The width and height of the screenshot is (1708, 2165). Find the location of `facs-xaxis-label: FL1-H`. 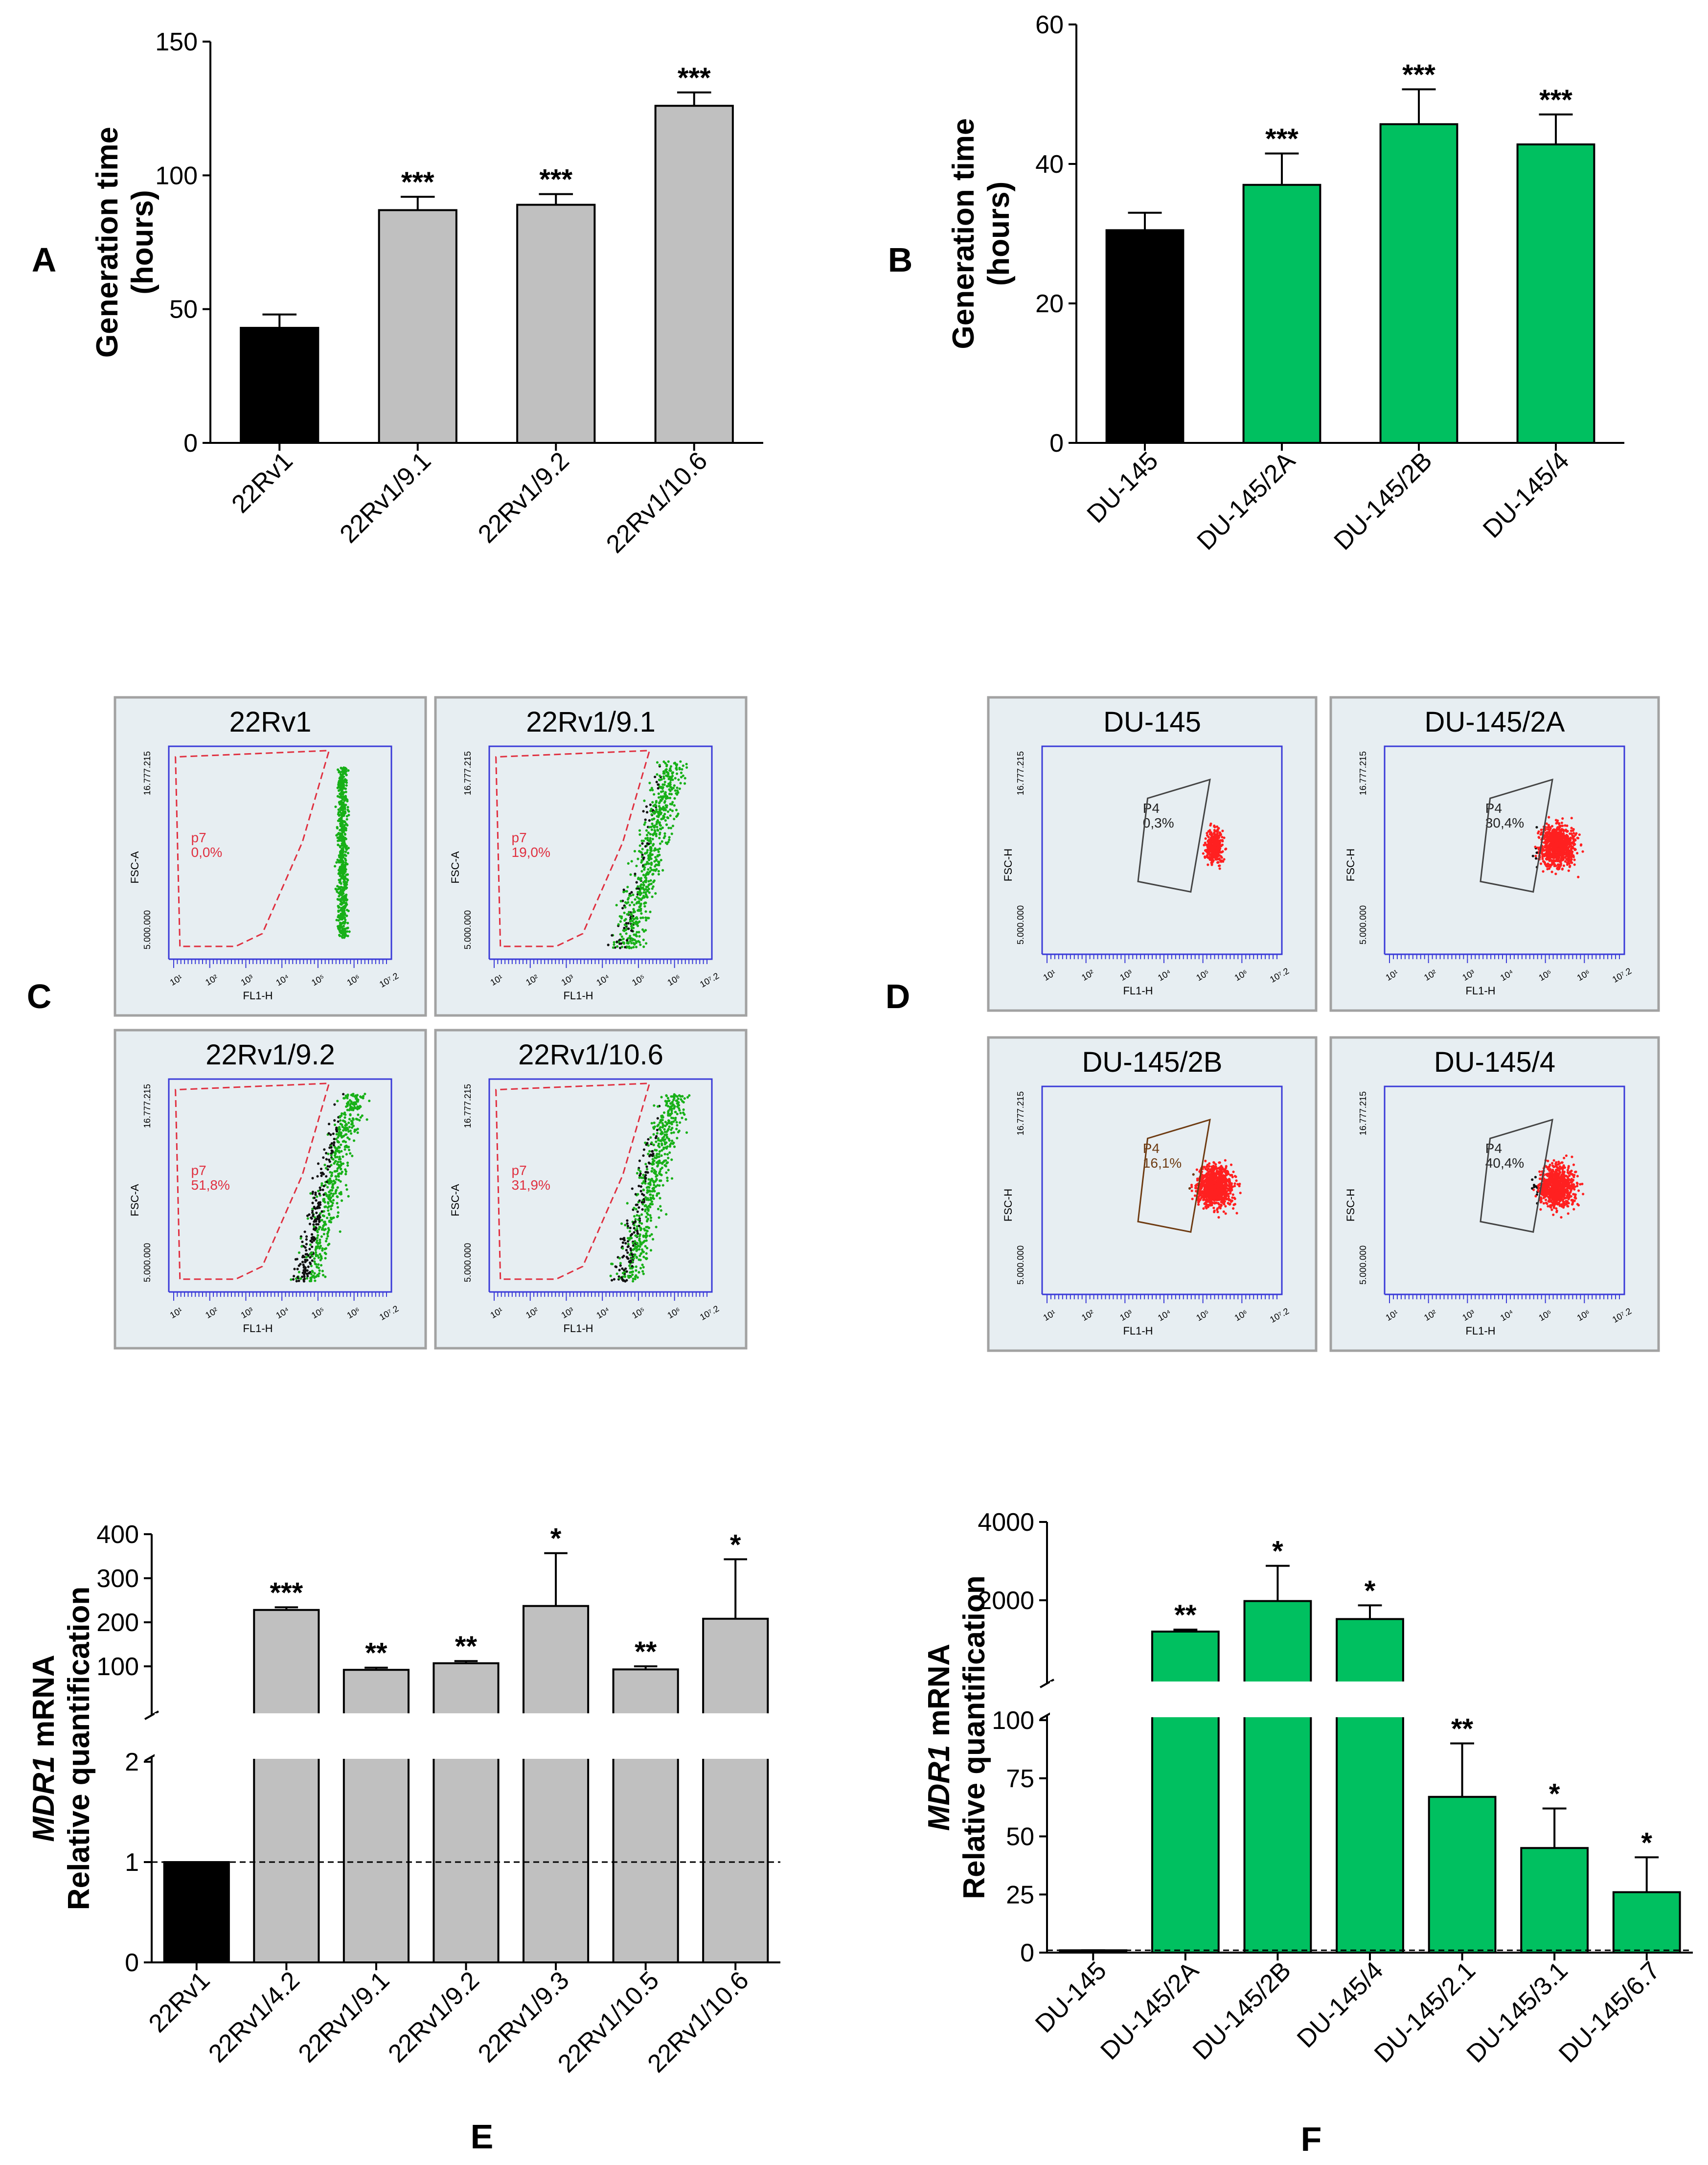

facs-xaxis-label: FL1-H is located at coordinates (258, 996).